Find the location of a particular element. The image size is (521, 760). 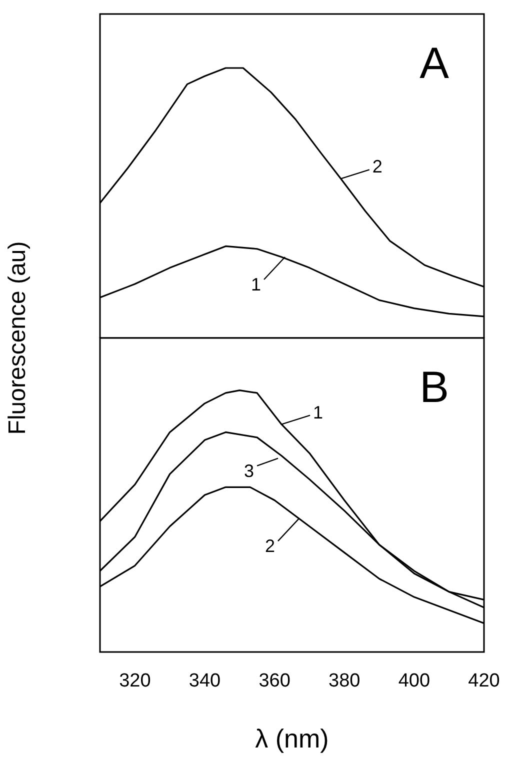

x-tick-label: 420 is located at coordinates (484, 681).